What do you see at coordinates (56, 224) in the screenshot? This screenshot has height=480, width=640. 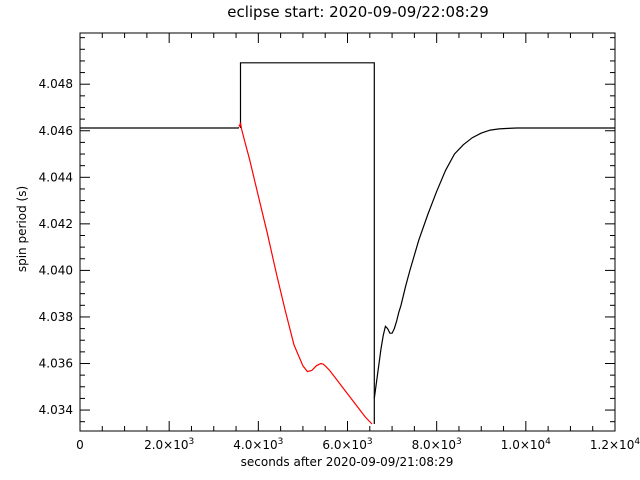 I see `y-tick-label: 4.042` at bounding box center [56, 224].